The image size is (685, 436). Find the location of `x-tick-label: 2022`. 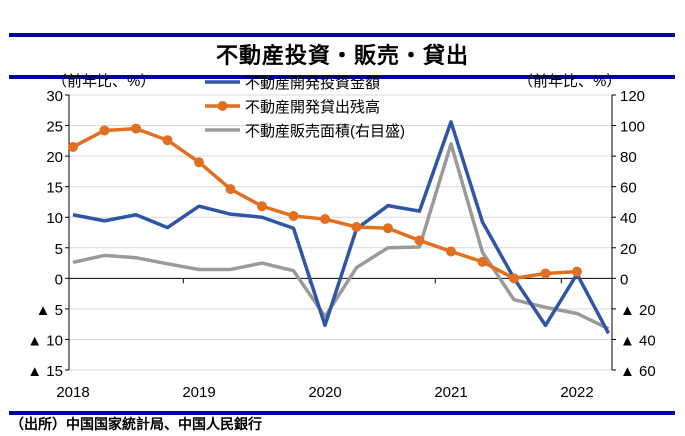

x-tick-label: 2022 is located at coordinates (576, 392).